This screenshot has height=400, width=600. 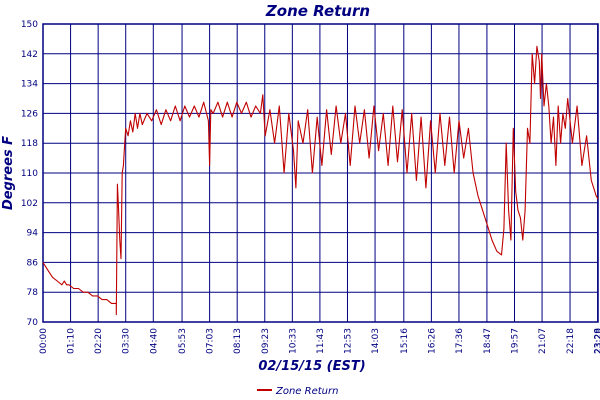 I want to click on x-tick-label: 15:16, so click(x=405, y=341).